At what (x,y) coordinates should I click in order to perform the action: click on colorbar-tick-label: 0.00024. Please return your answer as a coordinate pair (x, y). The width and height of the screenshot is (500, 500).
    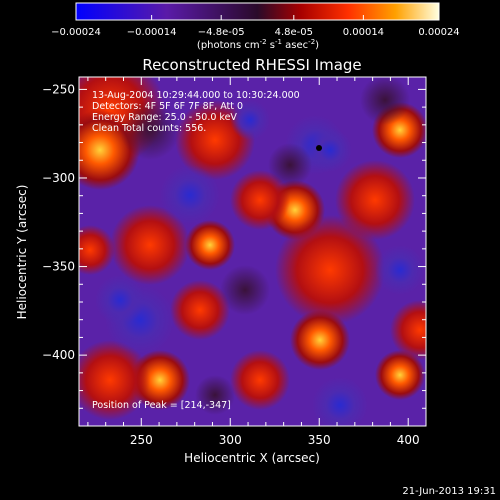
    Looking at the image, I should click on (438, 32).